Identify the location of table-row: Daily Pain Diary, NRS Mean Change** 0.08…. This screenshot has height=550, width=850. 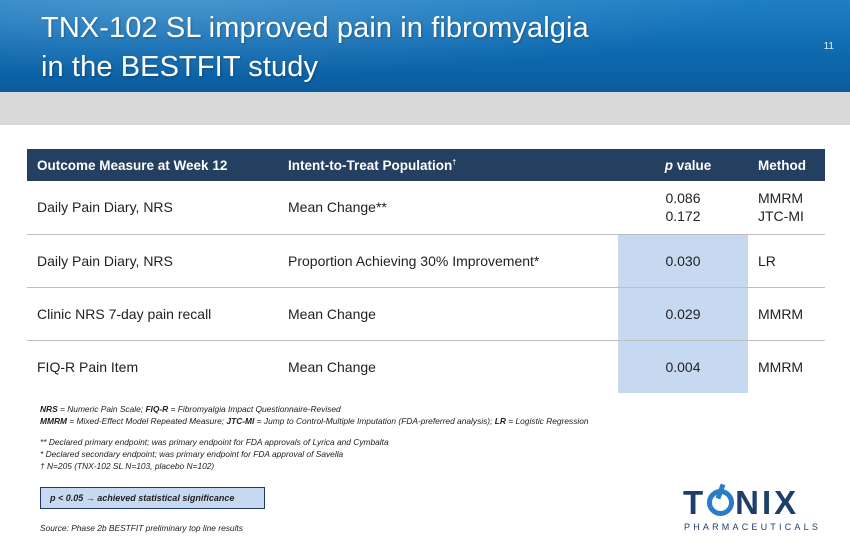
(426, 207).